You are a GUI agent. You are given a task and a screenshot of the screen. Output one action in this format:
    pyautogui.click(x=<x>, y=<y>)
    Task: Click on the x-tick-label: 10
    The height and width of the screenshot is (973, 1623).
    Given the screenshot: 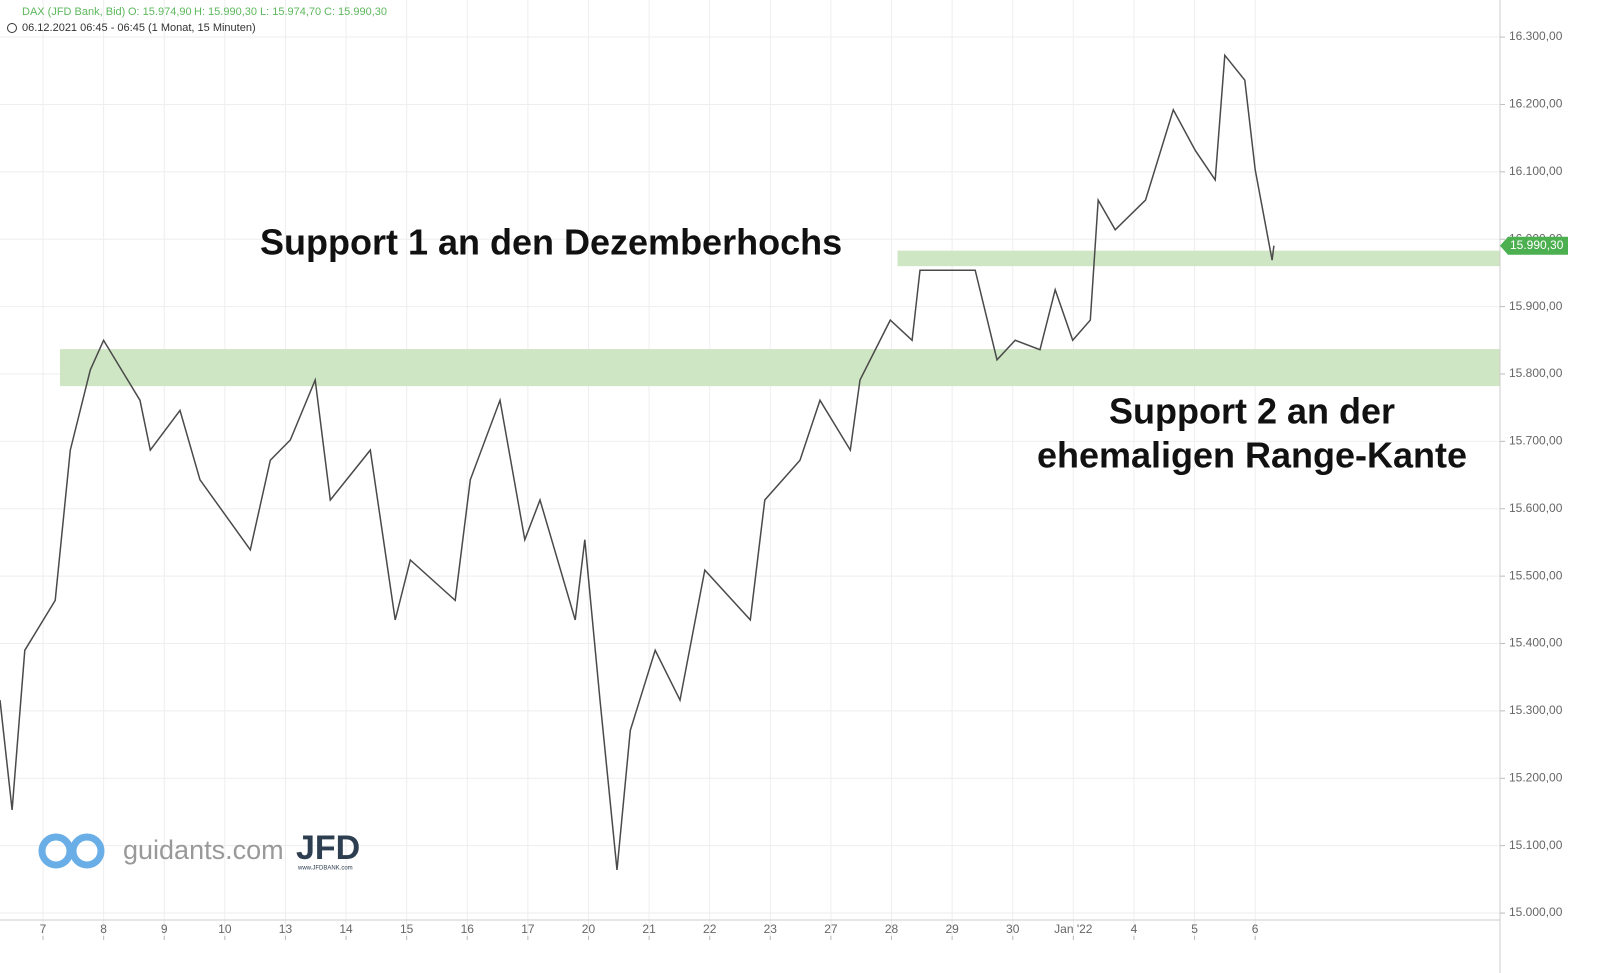 What is the action you would take?
    pyautogui.click(x=225, y=929)
    